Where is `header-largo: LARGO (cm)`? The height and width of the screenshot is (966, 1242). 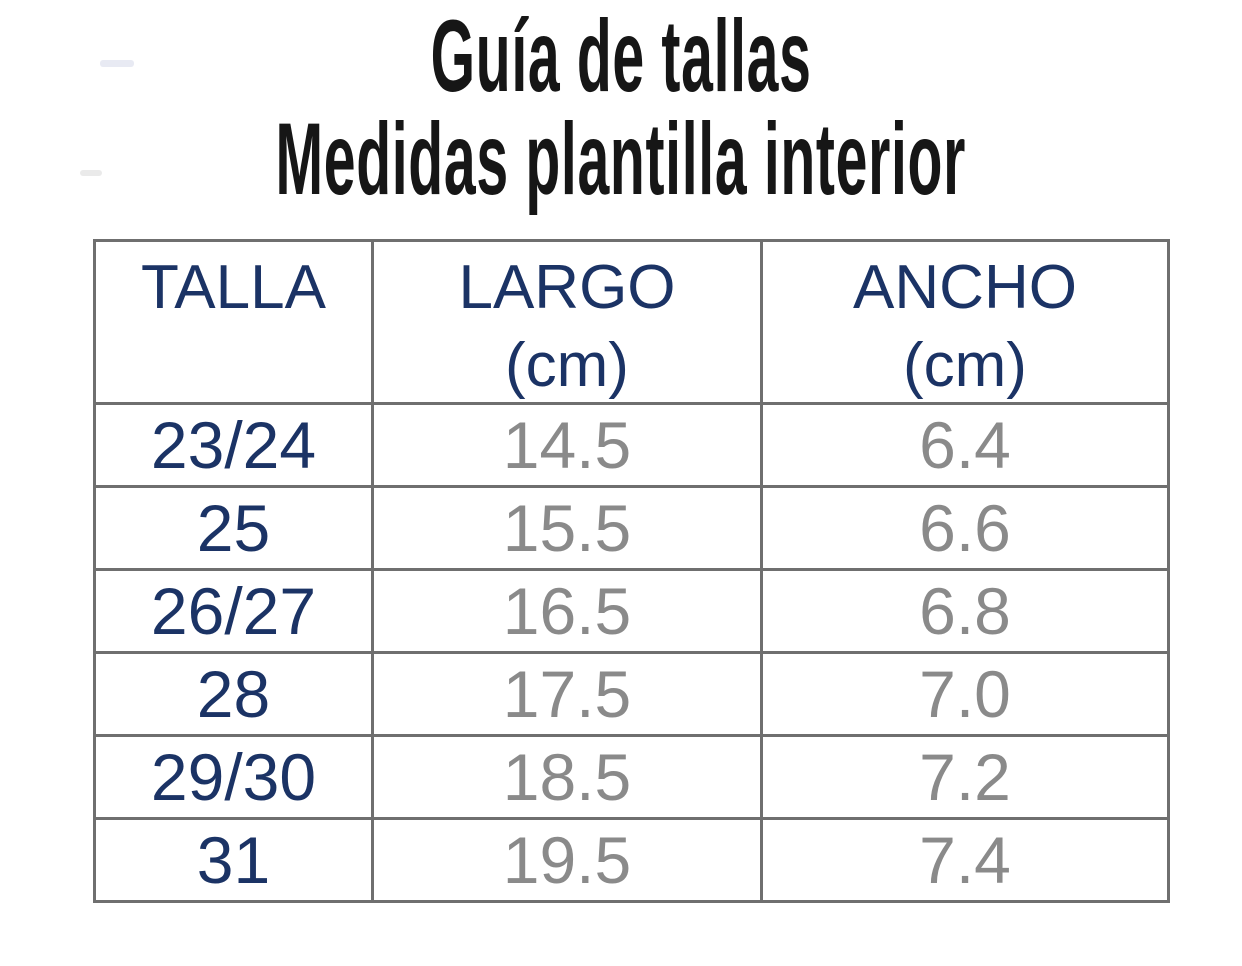 header-largo: LARGO (cm) is located at coordinates (567, 322).